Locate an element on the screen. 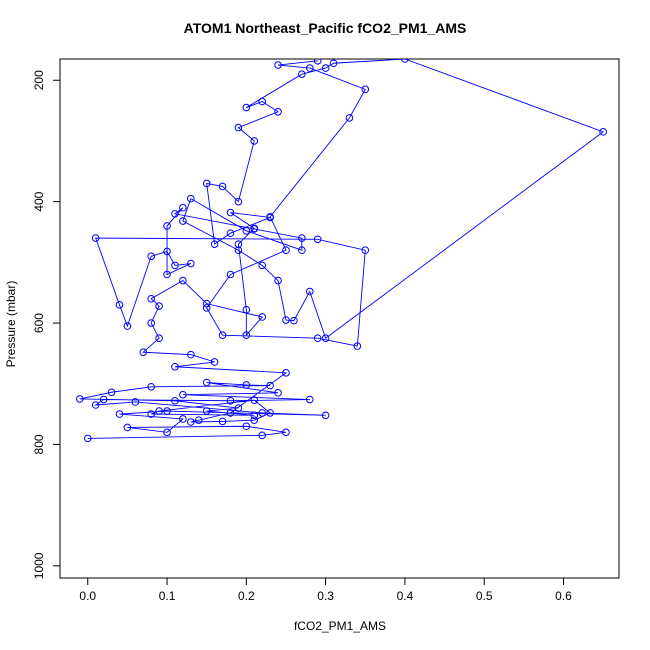 The image size is (650, 650). x-tick-label: 0.5 is located at coordinates (484, 596).